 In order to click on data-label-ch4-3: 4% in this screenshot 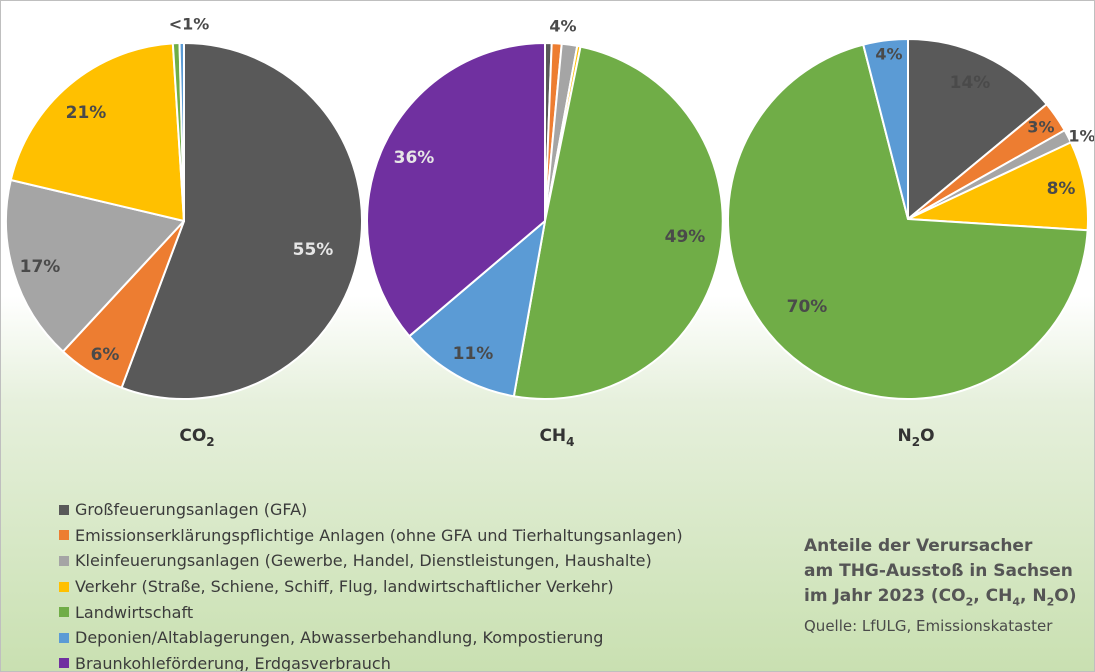, I will do `click(562, 26)`.